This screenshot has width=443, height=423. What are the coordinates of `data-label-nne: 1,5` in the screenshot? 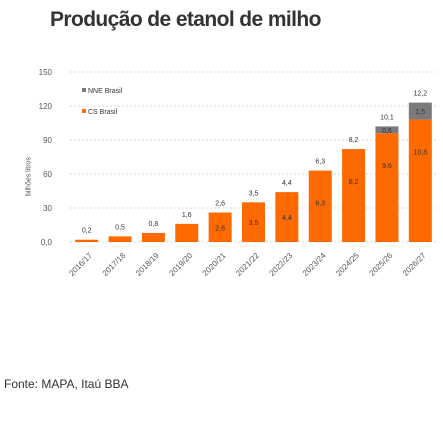 It's located at (420, 112).